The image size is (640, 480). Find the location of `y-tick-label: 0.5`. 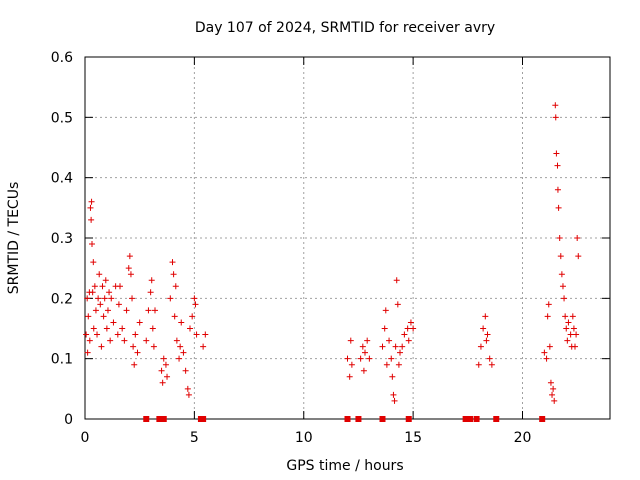

y-tick-label: 0.5 is located at coordinates (62, 118).